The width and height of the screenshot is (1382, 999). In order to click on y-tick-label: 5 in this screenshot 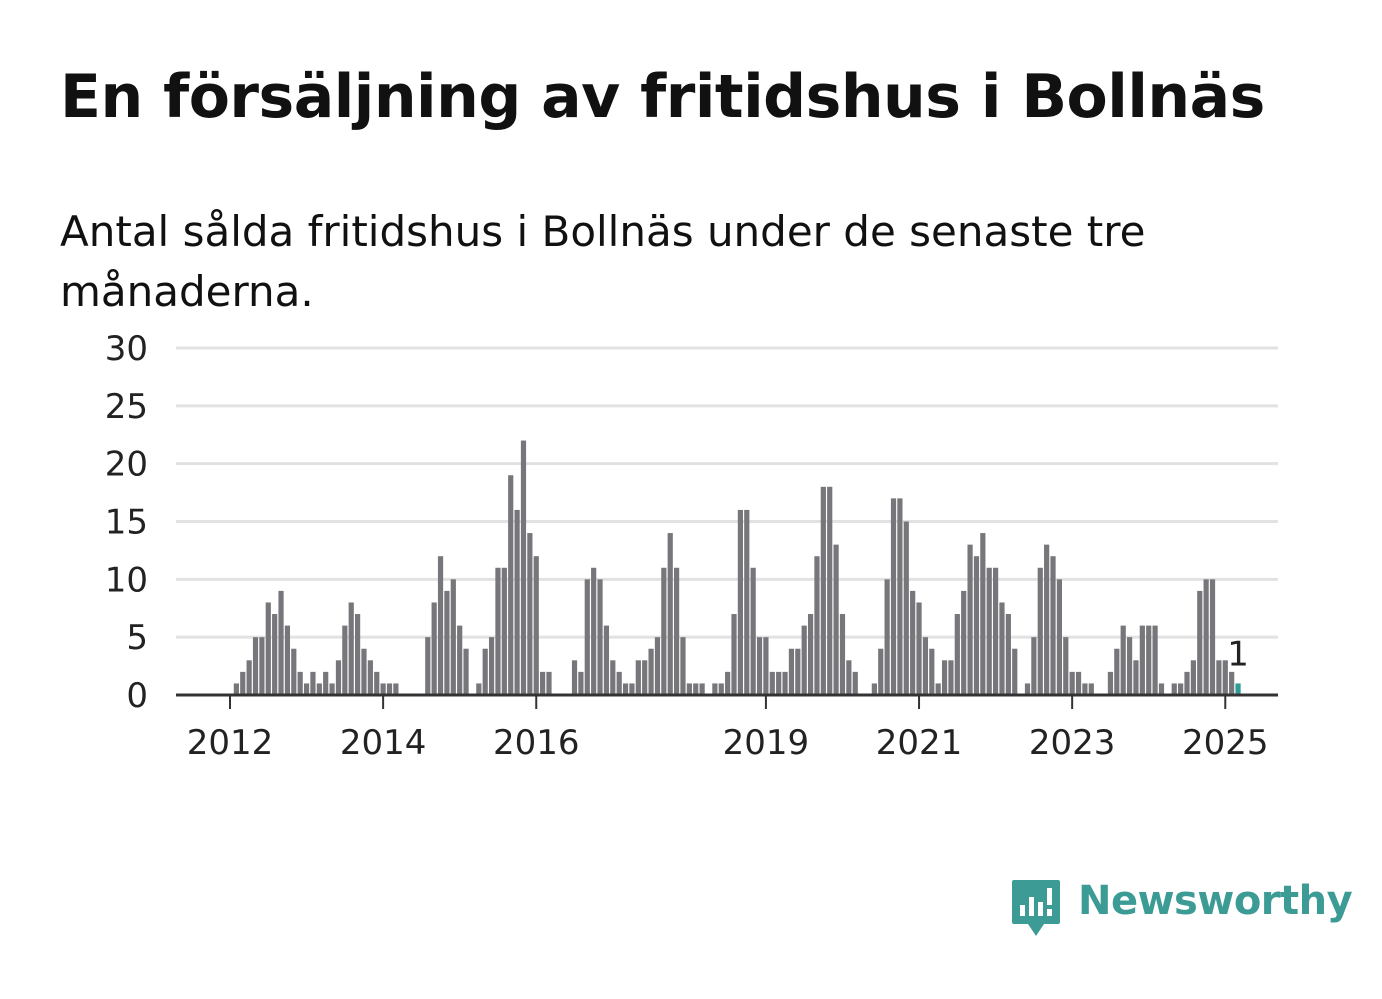, I will do `click(137, 638)`.